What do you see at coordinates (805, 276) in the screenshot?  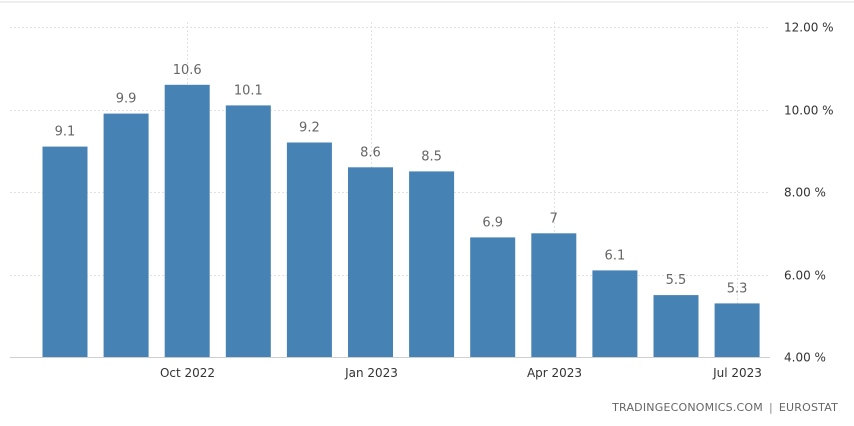 I see `y-tick-label: 6.00 %` at bounding box center [805, 276].